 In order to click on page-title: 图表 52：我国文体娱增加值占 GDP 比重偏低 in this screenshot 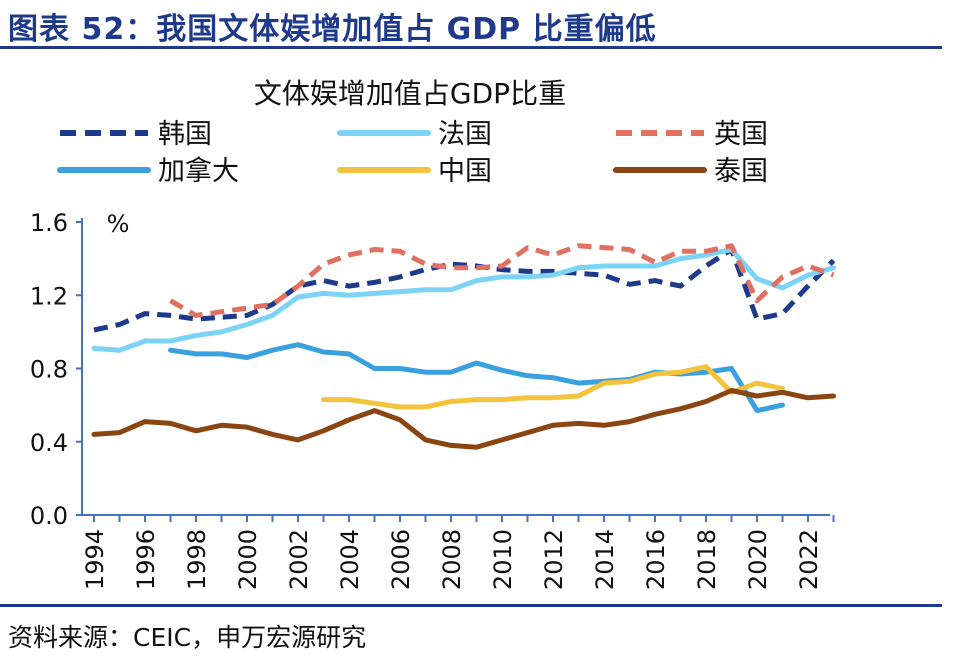, I will do `click(332, 29)`.